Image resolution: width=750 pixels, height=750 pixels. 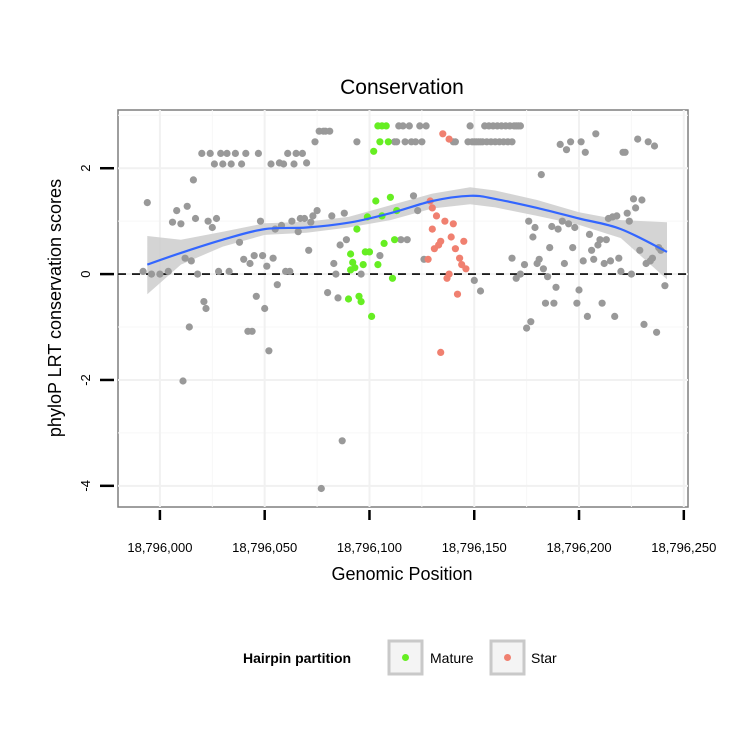 What do you see at coordinates (401, 574) in the screenshot?
I see `x-axis-label: Genomic Position` at bounding box center [401, 574].